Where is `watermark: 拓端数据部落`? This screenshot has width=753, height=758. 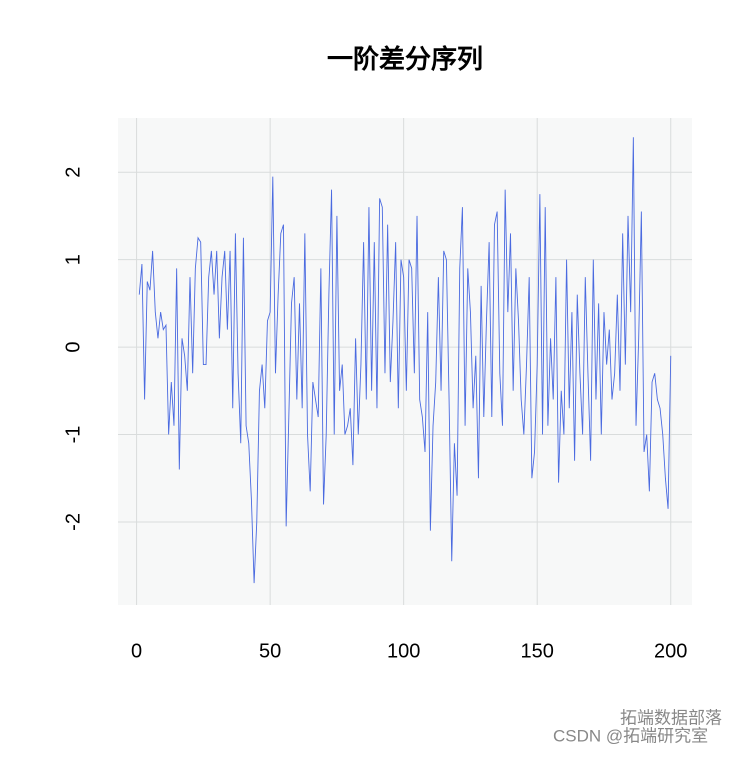 watermark: 拓端数据部落 is located at coordinates (671, 717).